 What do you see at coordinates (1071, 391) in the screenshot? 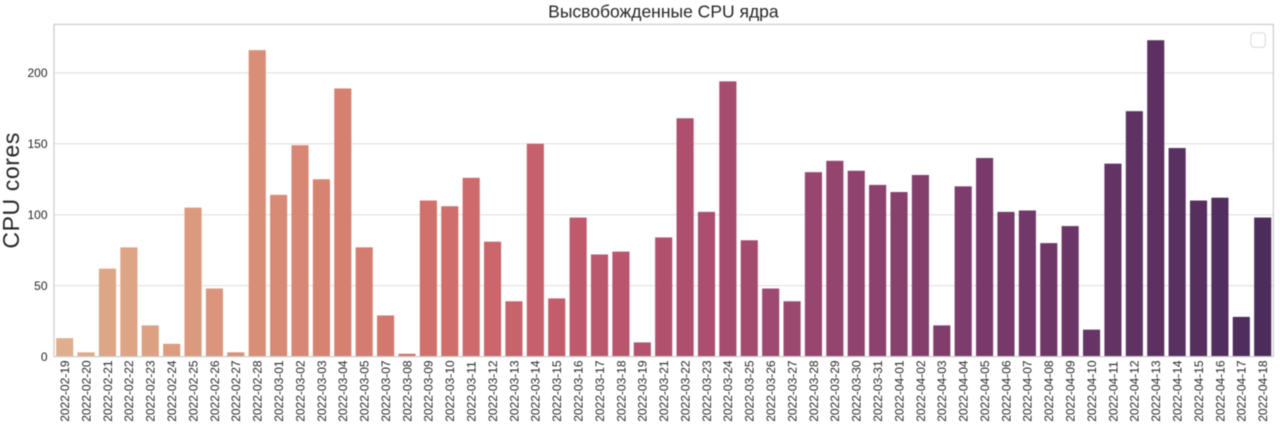
I see `svg-text: 2022-04-09` at bounding box center [1071, 391].